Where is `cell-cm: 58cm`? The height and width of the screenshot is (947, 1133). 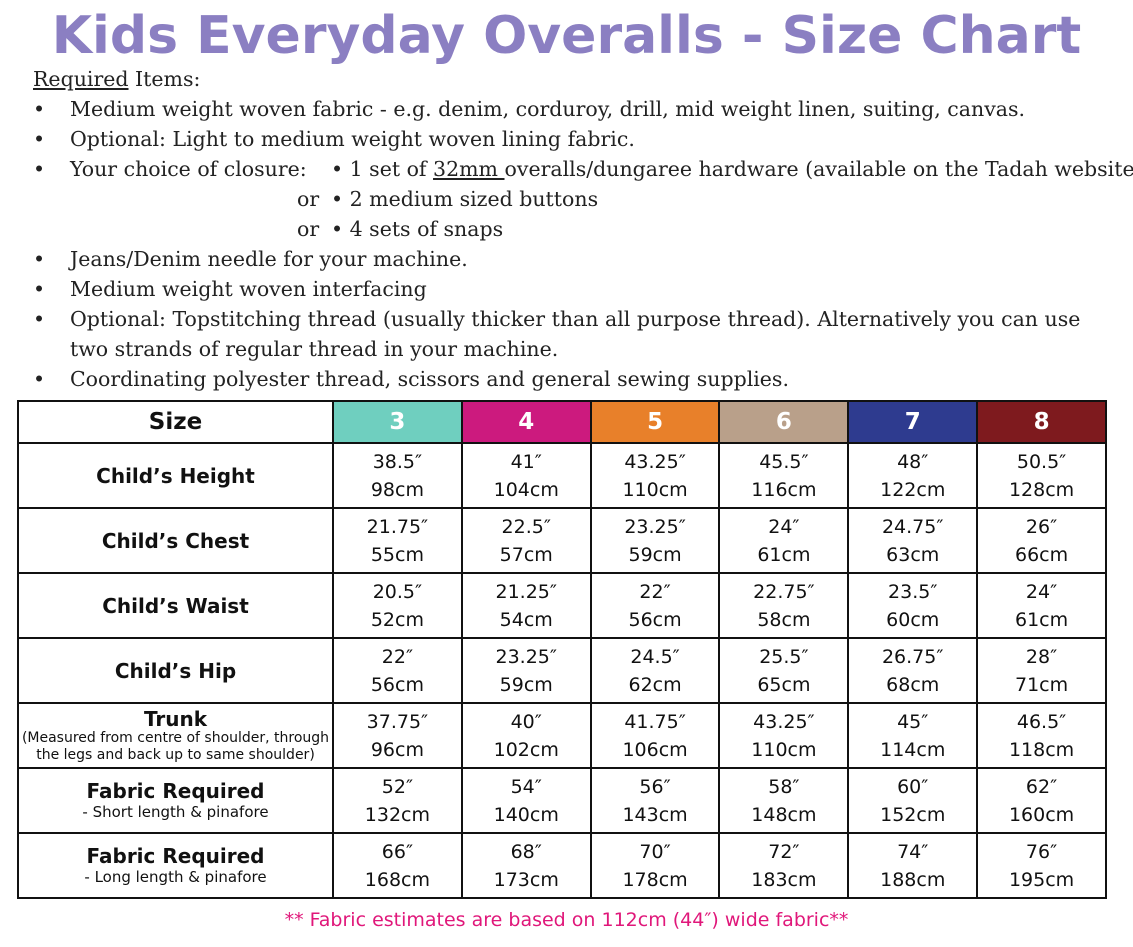 cell-cm: 58cm is located at coordinates (784, 619).